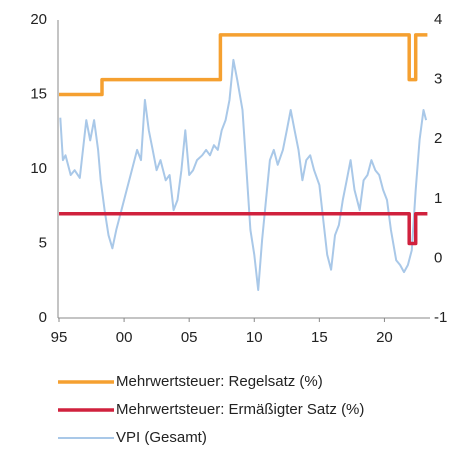 Image resolution: width=471 pixels, height=452 pixels. I want to click on y2-tick-label: 1, so click(438, 198).